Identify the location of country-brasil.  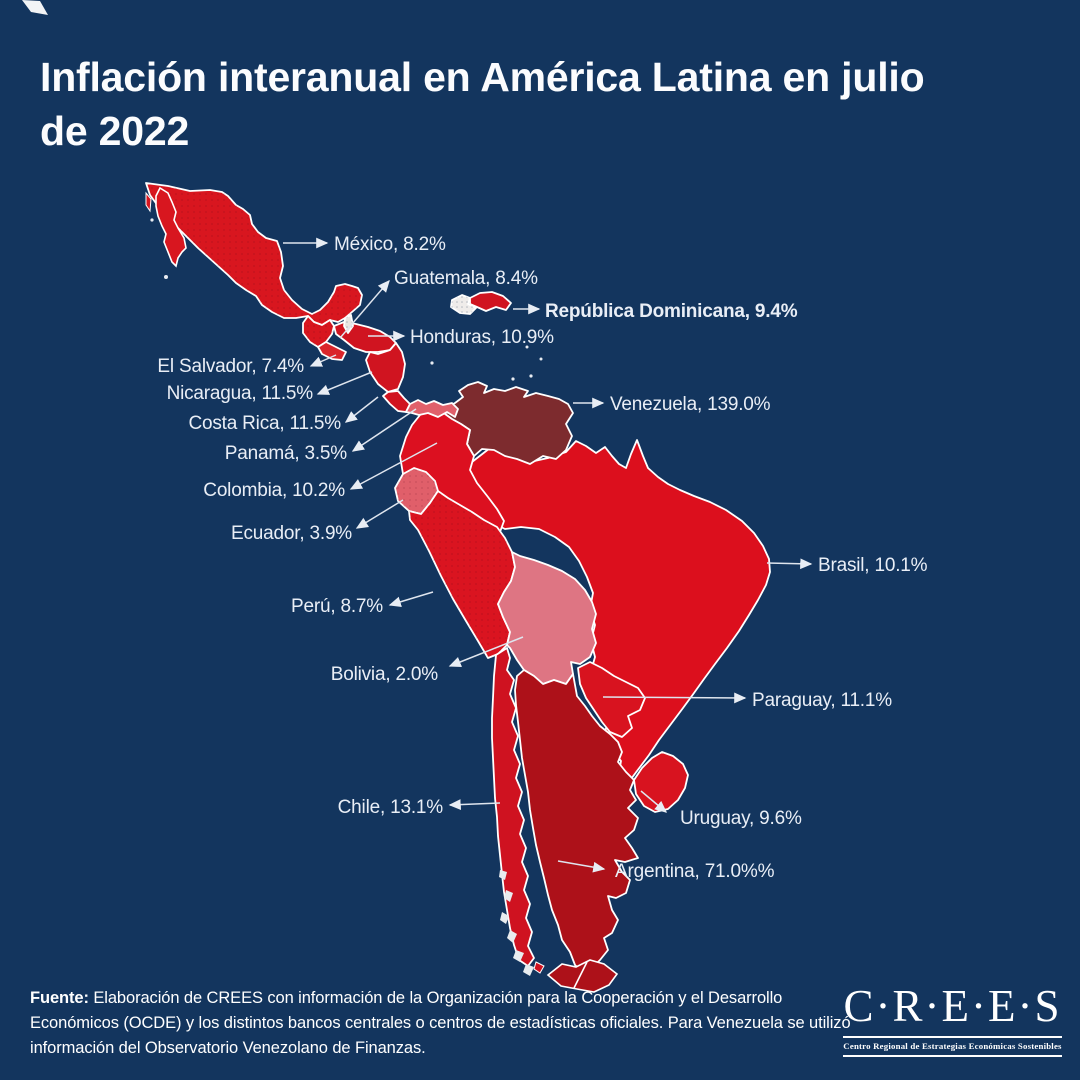
(617, 612).